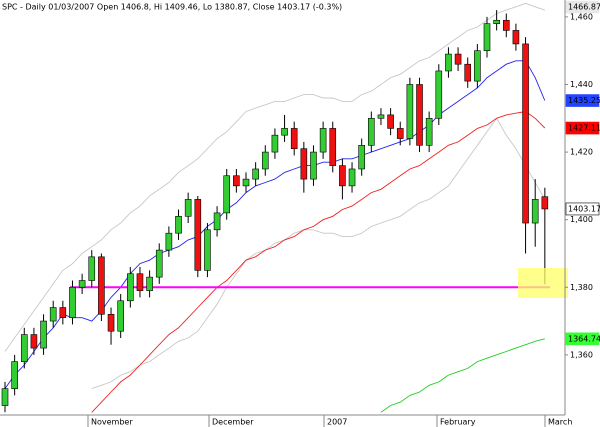  I want to click on highlight-box, so click(543, 283).